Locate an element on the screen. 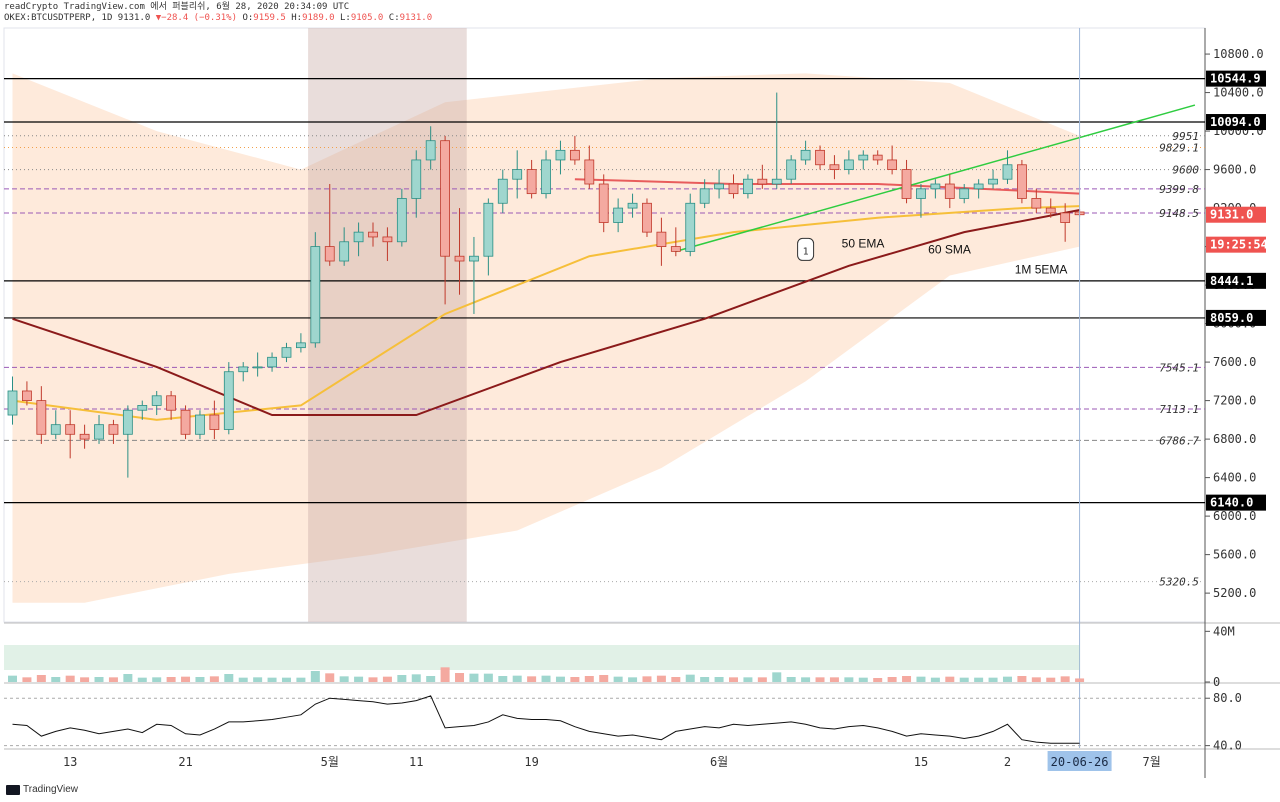 The image size is (1280, 802). close-value: 9131.0 is located at coordinates (416, 18).